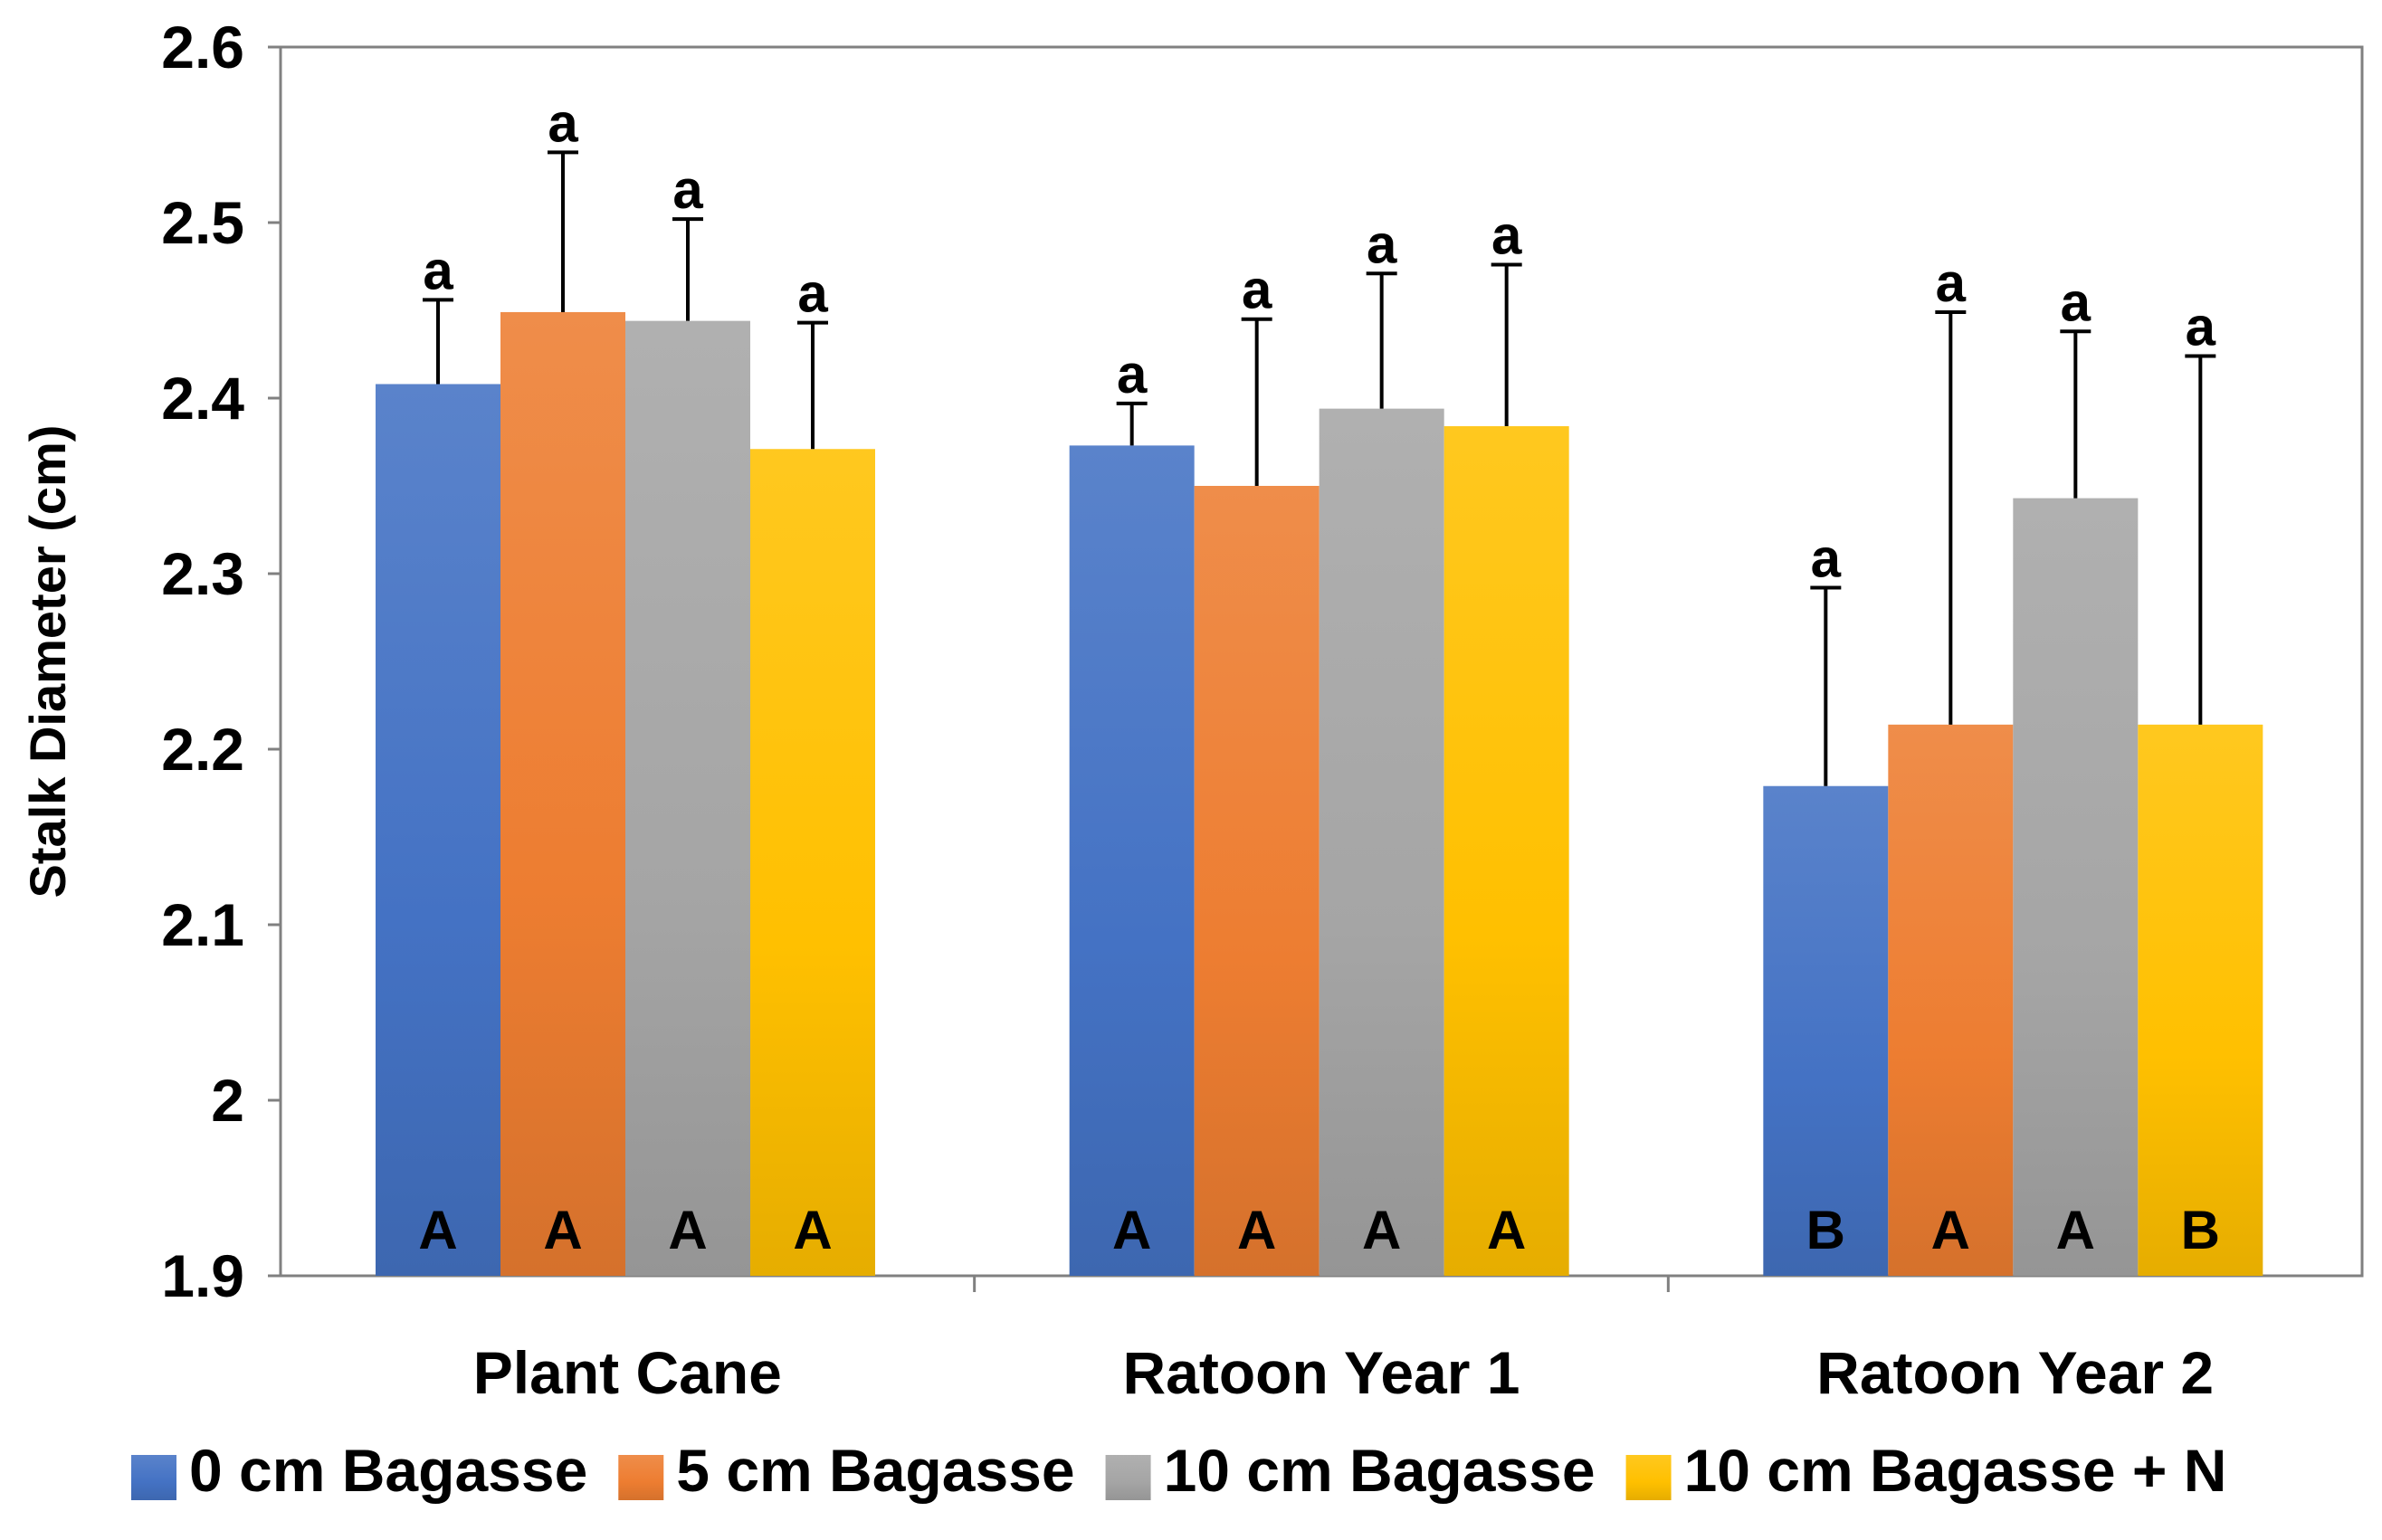 The height and width of the screenshot is (1540, 2382). I want to click on y-tick-label: 2, so click(228, 1101).